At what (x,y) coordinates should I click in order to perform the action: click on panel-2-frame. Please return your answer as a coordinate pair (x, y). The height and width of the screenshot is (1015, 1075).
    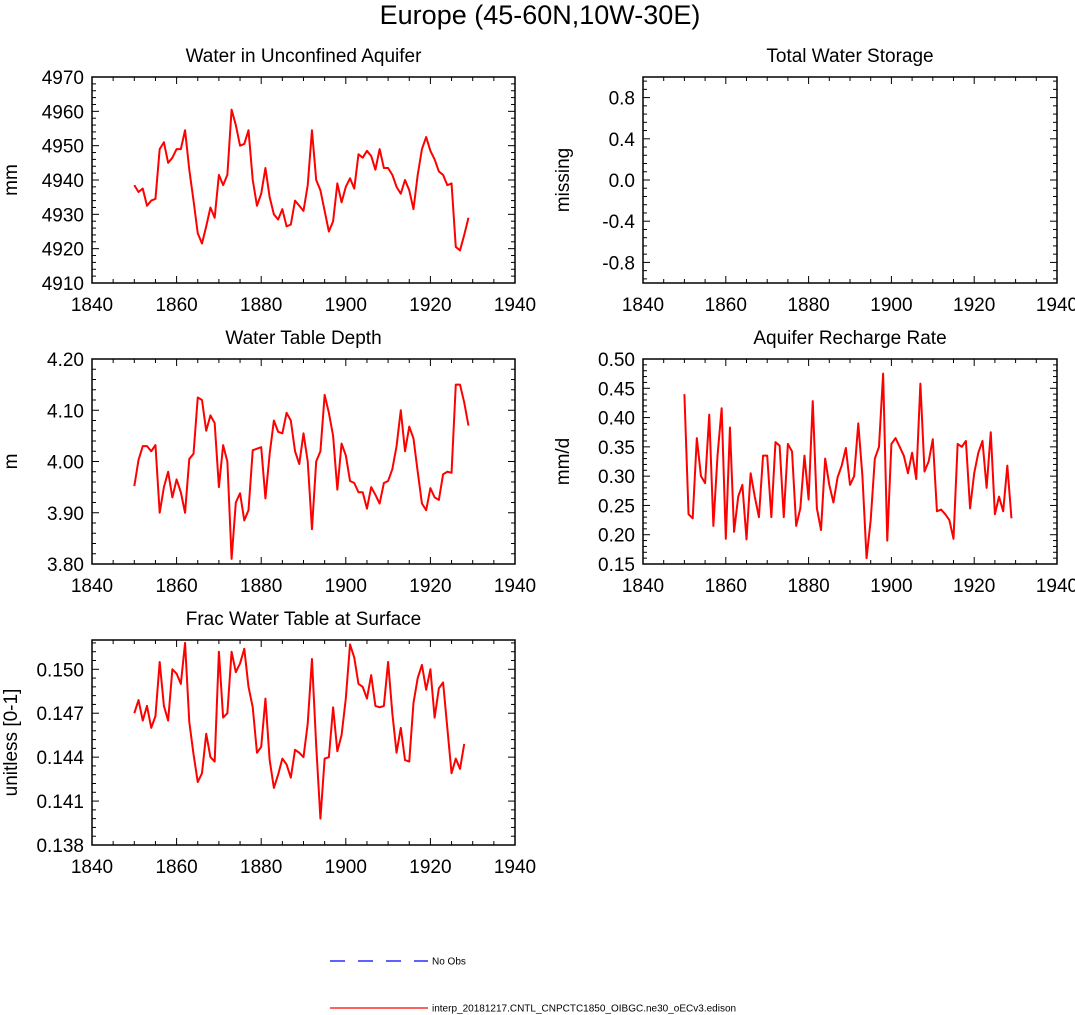
    Looking at the image, I should click on (850, 180).